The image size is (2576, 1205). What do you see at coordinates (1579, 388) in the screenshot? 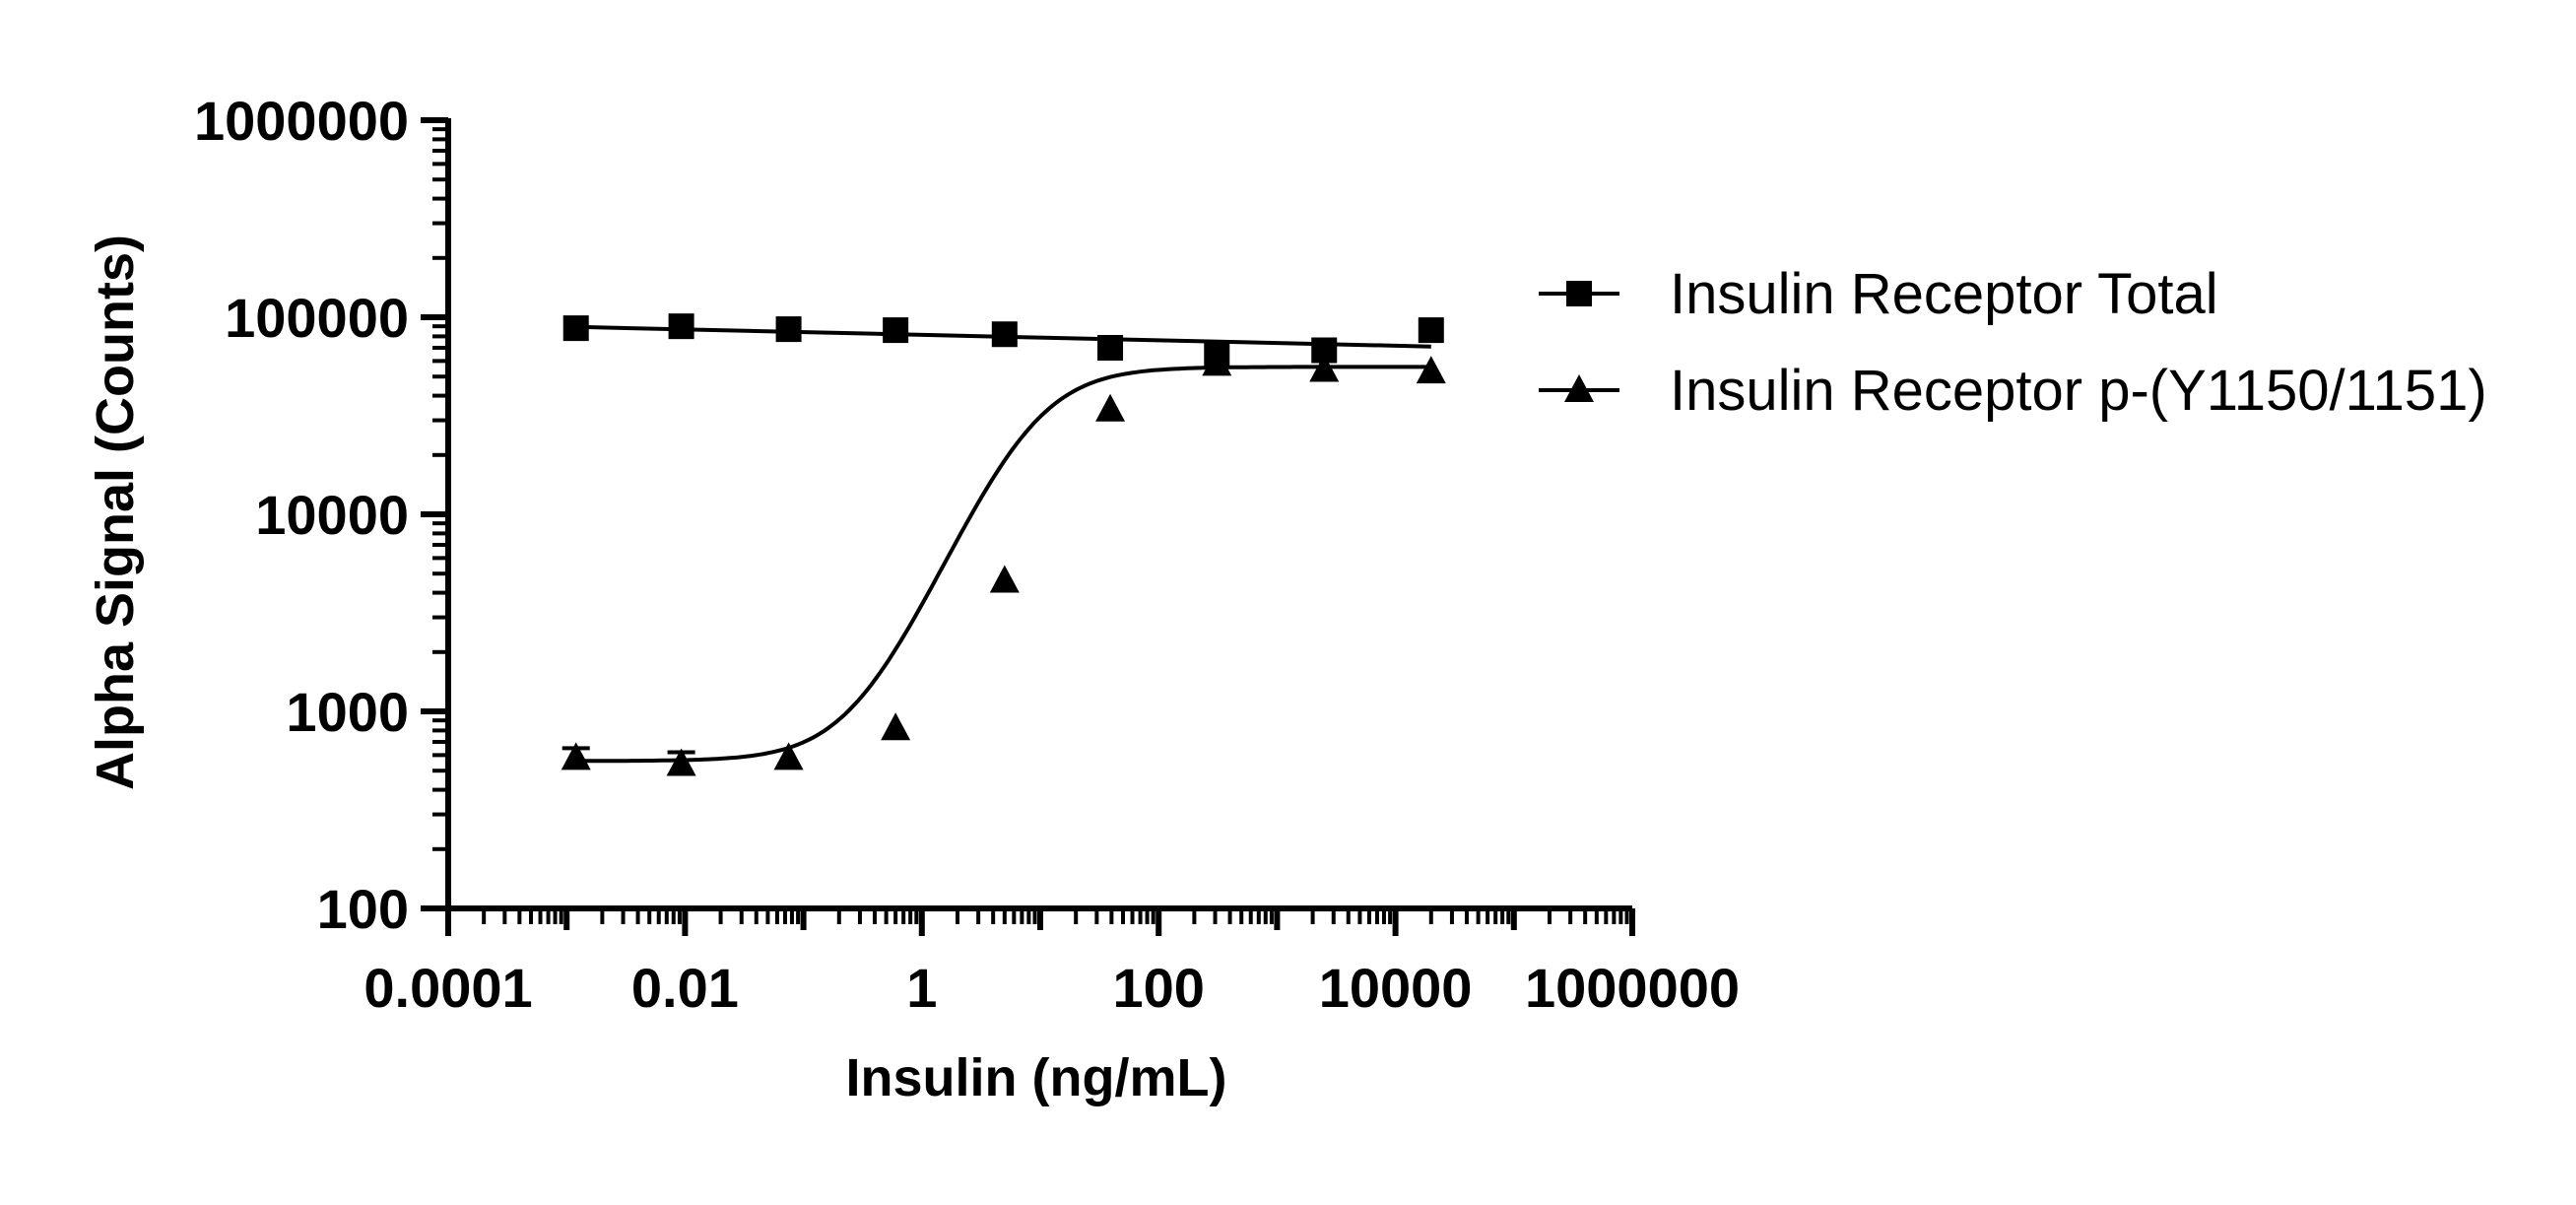
I see `legend-marker-triangle` at bounding box center [1579, 388].